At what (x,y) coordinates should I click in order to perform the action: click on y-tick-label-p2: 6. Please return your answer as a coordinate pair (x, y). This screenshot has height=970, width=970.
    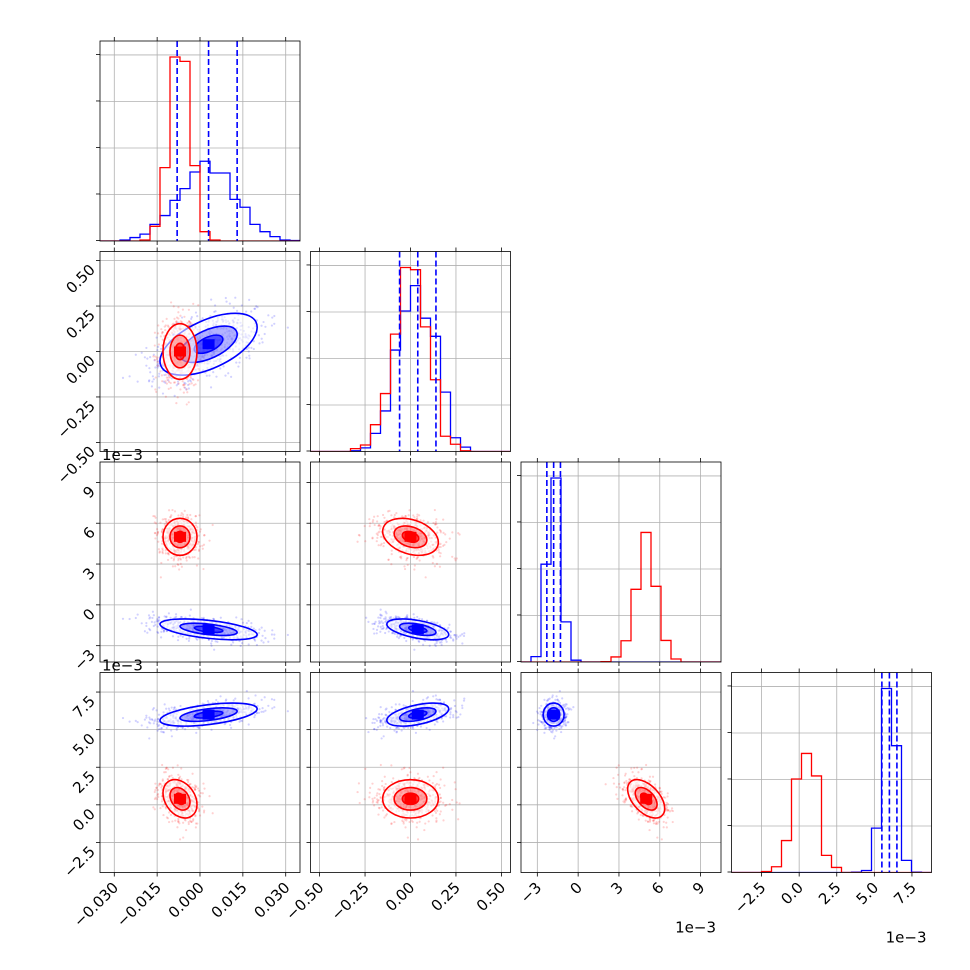
    Looking at the image, I should click on (88, 532).